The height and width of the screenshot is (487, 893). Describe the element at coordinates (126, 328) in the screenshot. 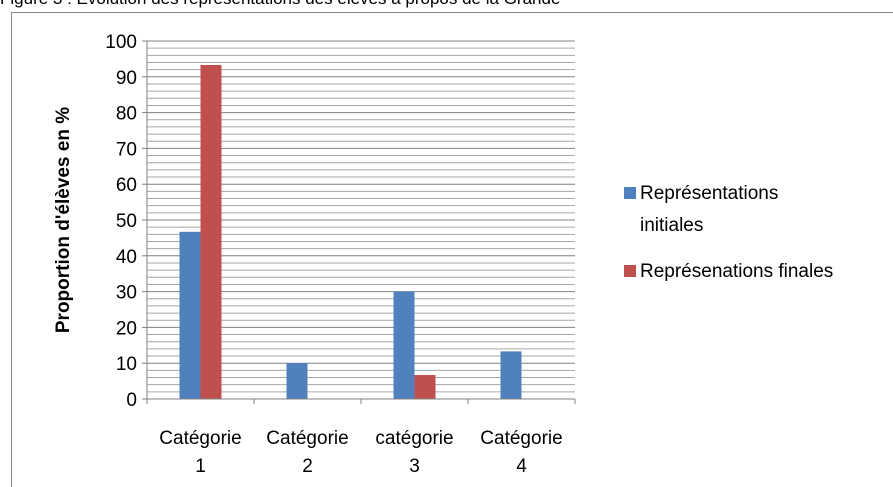

I see `y-tick-label: 20` at that location.